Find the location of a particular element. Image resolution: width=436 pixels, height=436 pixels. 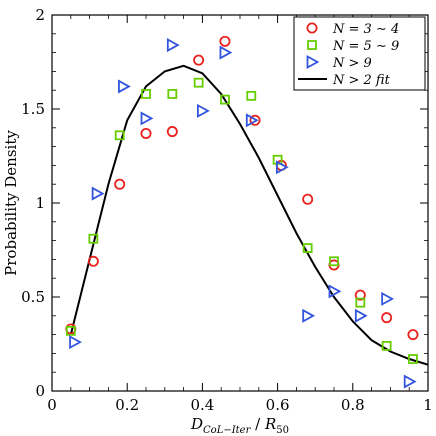

legend-label: N = 3 ∼ 4 is located at coordinates (365, 29).